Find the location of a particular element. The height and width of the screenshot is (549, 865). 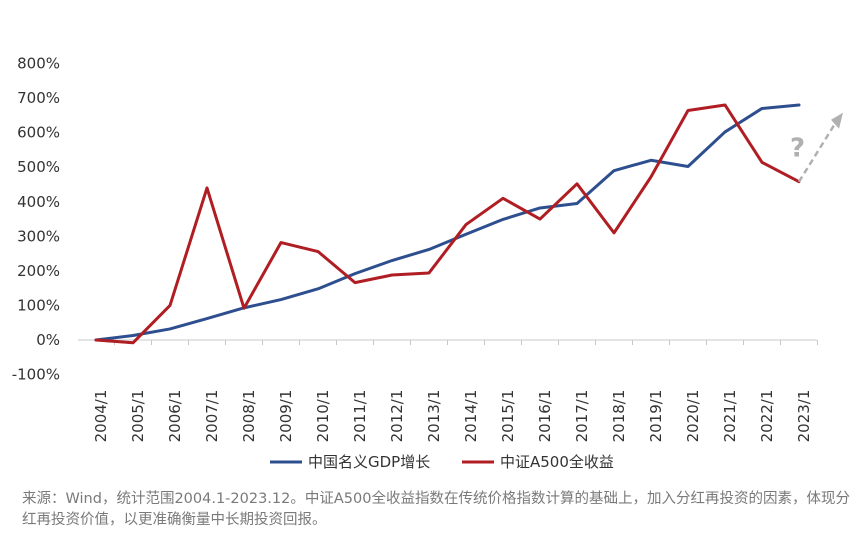

y-tick-label: -100% is located at coordinates (36, 375).